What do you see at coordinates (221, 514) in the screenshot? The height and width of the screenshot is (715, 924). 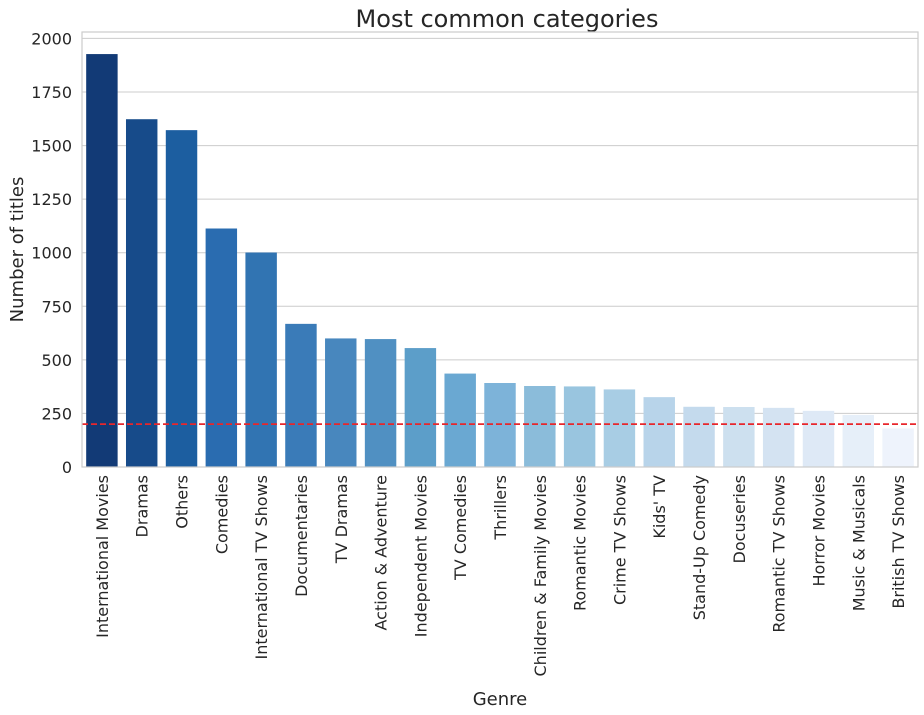 I see `x-tick-label: Comedies` at bounding box center [221, 514].